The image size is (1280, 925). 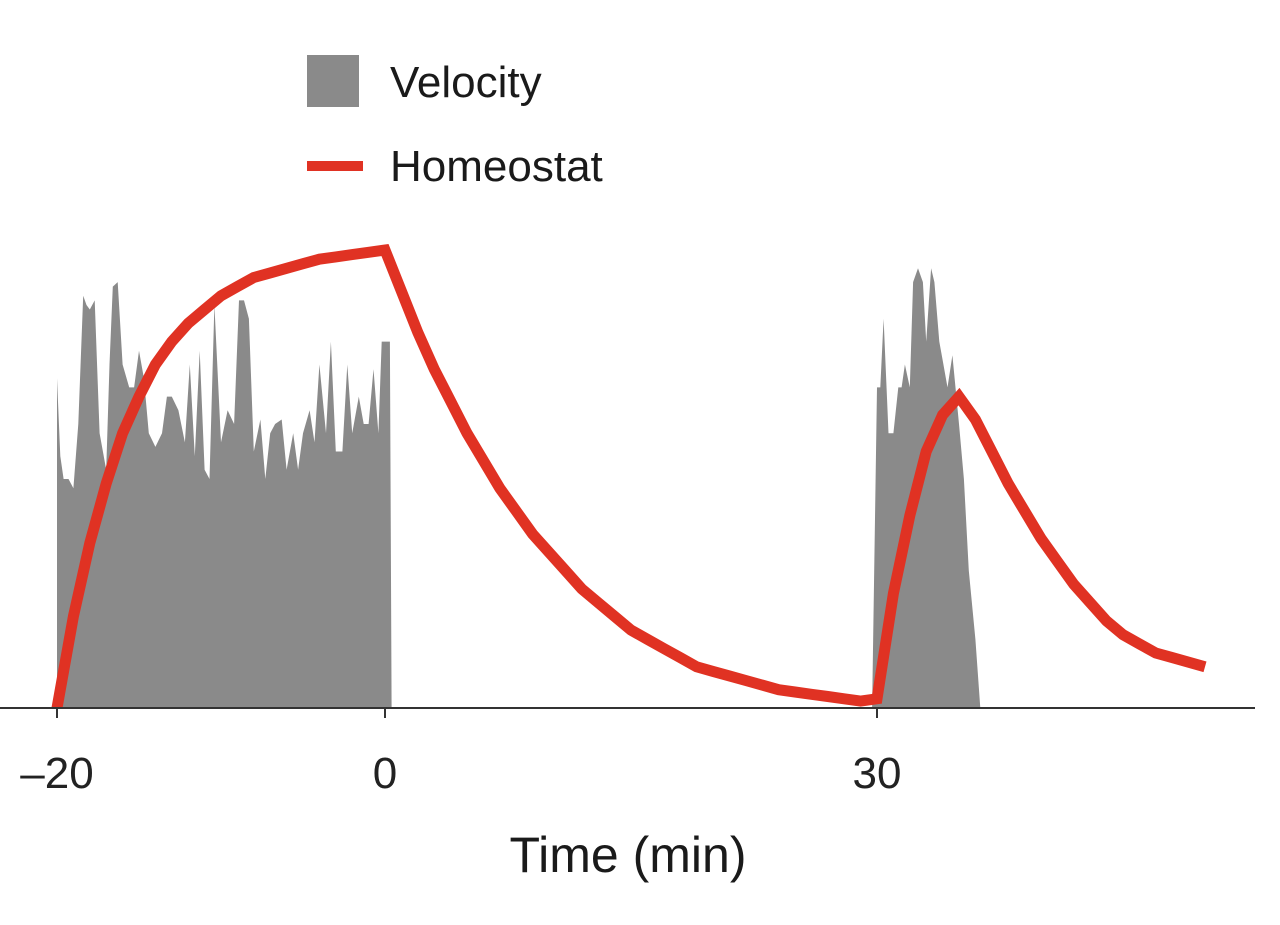 I want to click on legend: Velocity Homeostat, so click(x=455, y=123).